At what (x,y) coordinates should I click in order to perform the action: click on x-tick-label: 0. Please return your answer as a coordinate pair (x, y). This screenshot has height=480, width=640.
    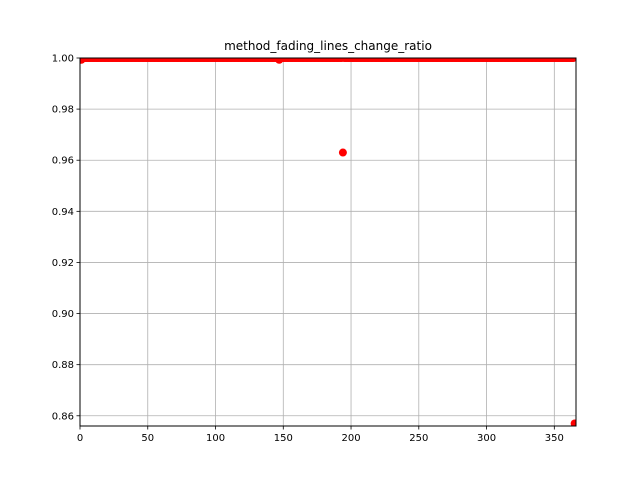
    Looking at the image, I should click on (80, 438).